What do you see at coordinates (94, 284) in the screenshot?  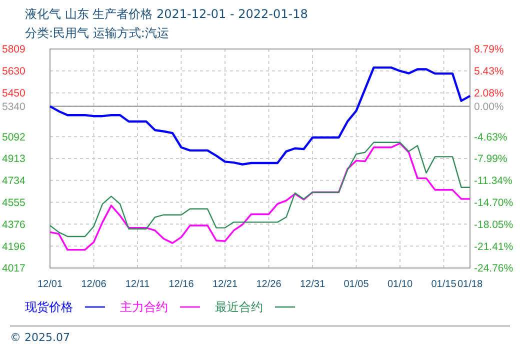 I see `x-tick-label: 12/06` at bounding box center [94, 284].